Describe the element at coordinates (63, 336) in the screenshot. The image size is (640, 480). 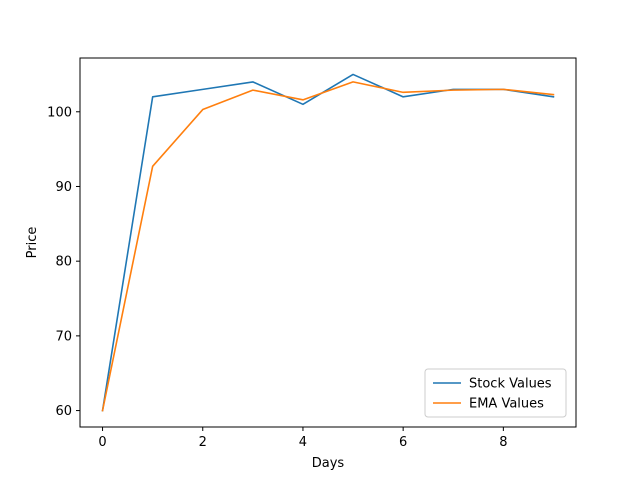
I see `y-tick-label: 70` at that location.